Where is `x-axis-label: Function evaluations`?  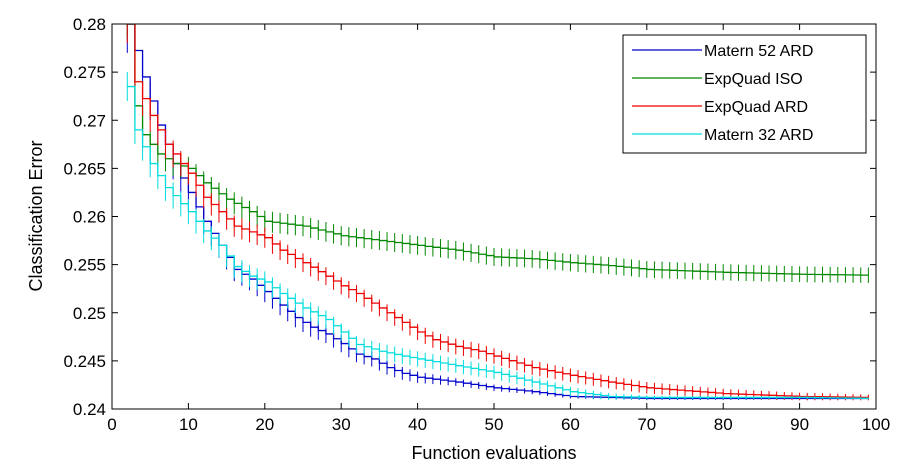 x-axis-label: Function evaluations is located at coordinates (493, 453).